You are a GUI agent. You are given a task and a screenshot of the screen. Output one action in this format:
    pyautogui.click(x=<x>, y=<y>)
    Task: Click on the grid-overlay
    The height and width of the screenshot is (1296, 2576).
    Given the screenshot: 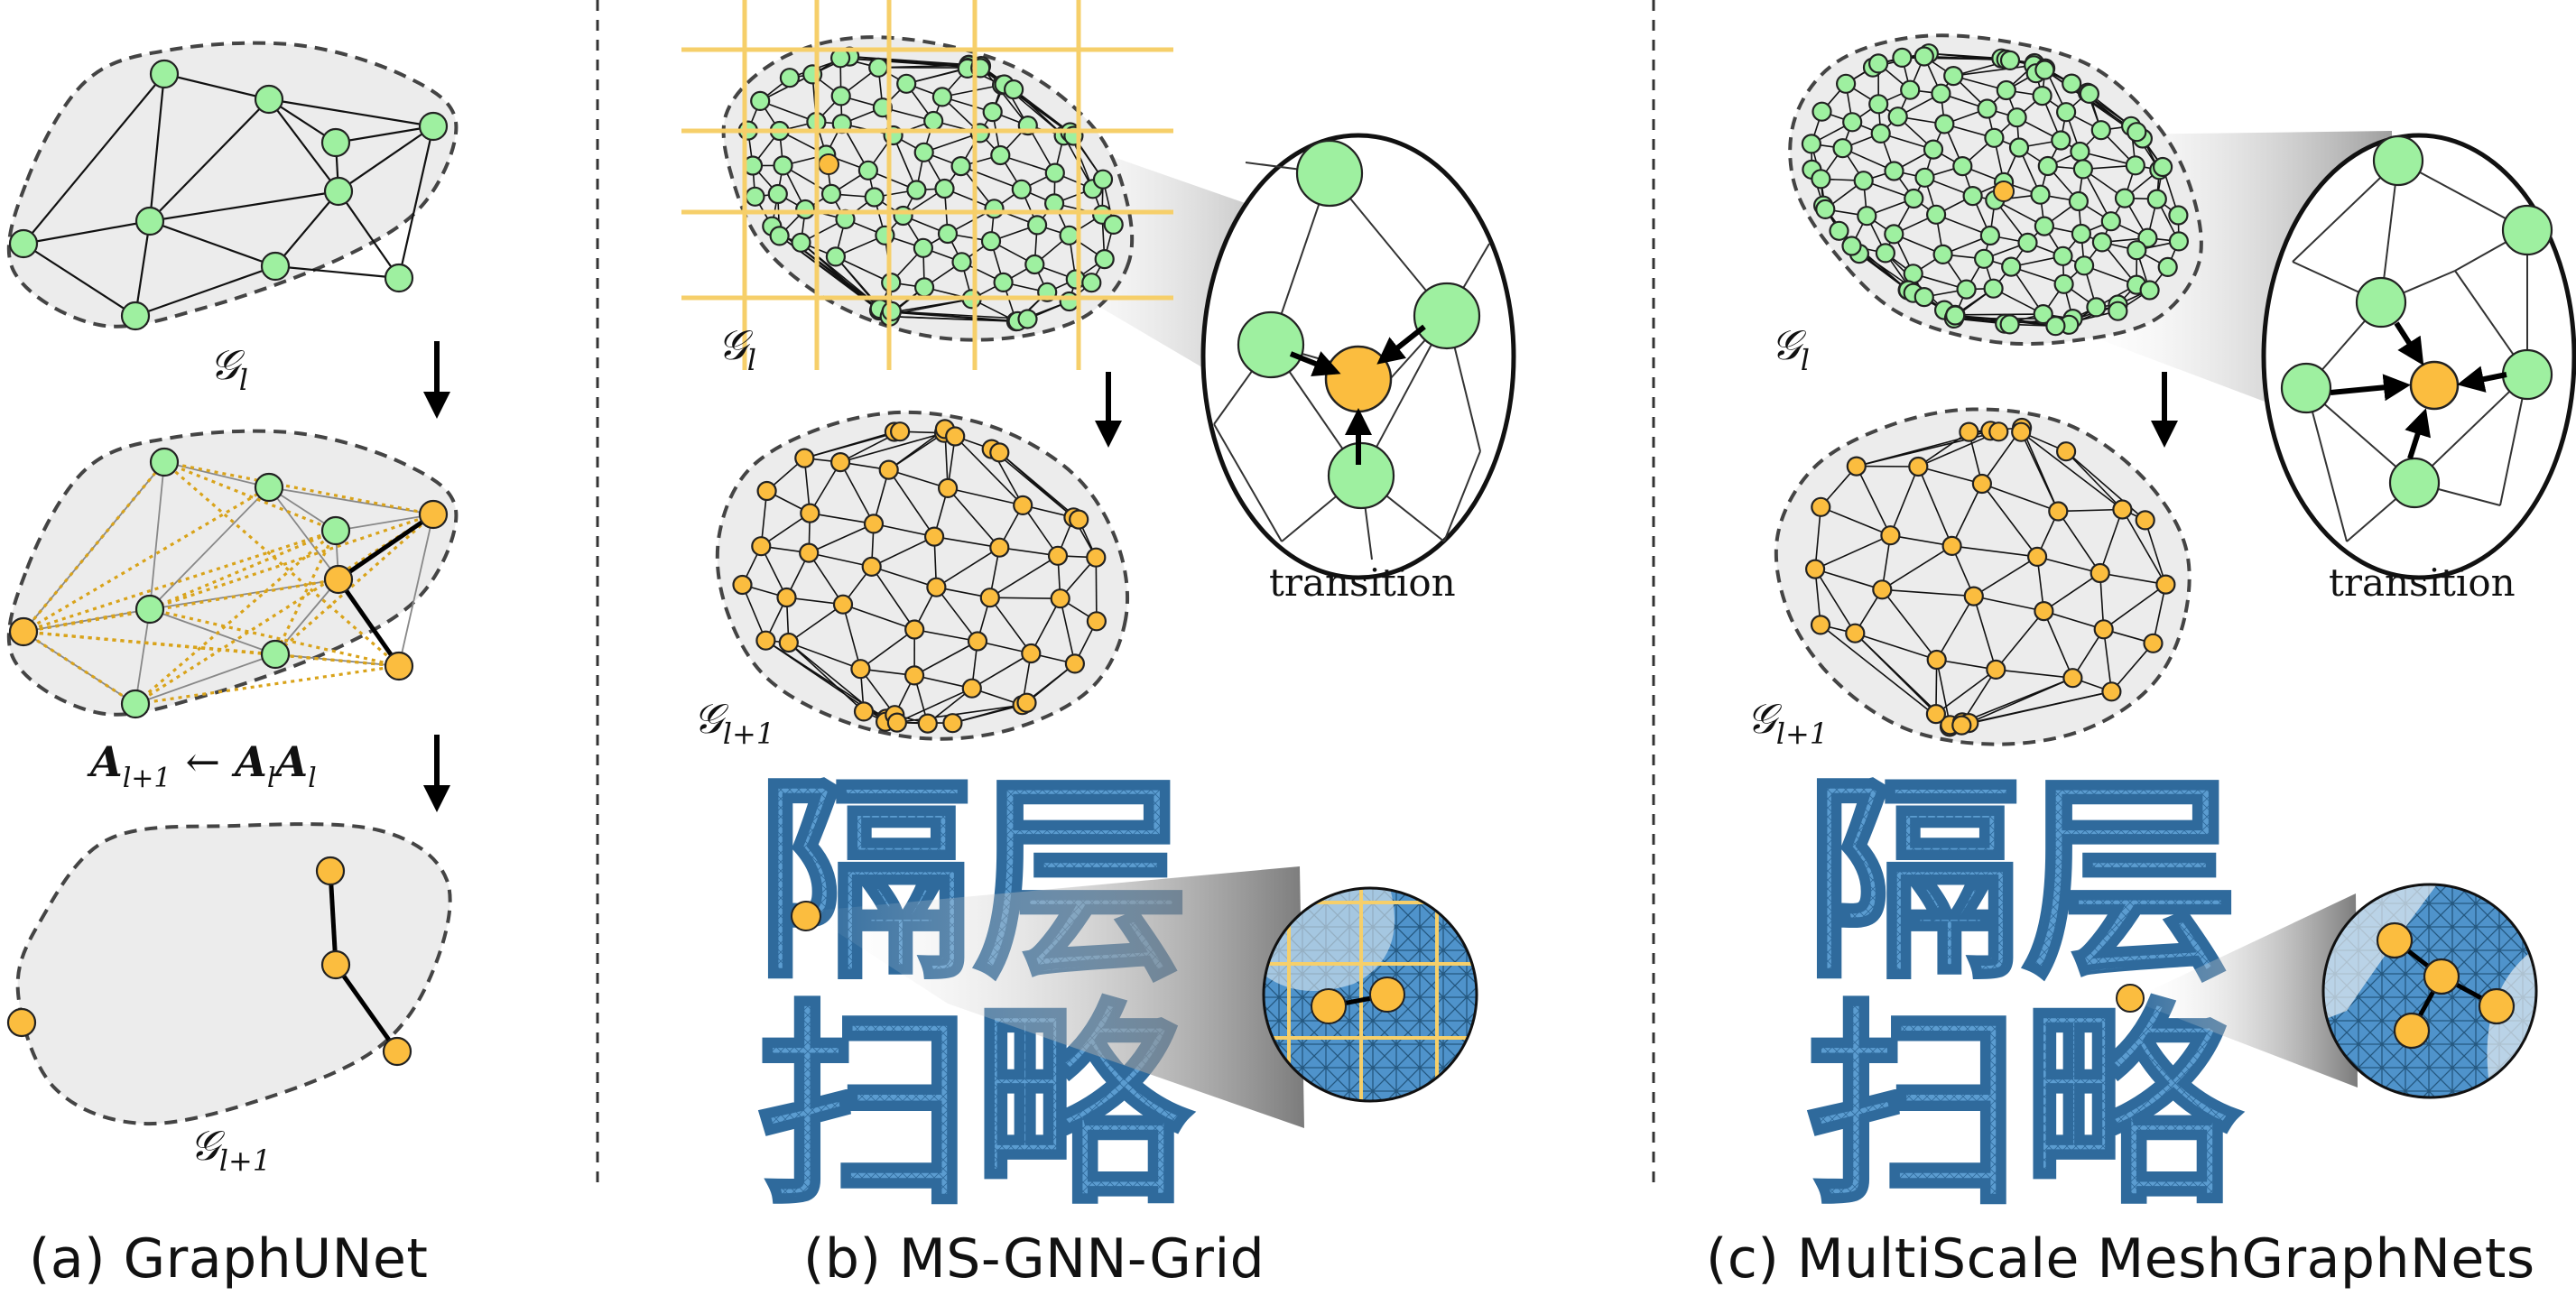 What is the action you would take?
    pyautogui.click(x=927, y=185)
    